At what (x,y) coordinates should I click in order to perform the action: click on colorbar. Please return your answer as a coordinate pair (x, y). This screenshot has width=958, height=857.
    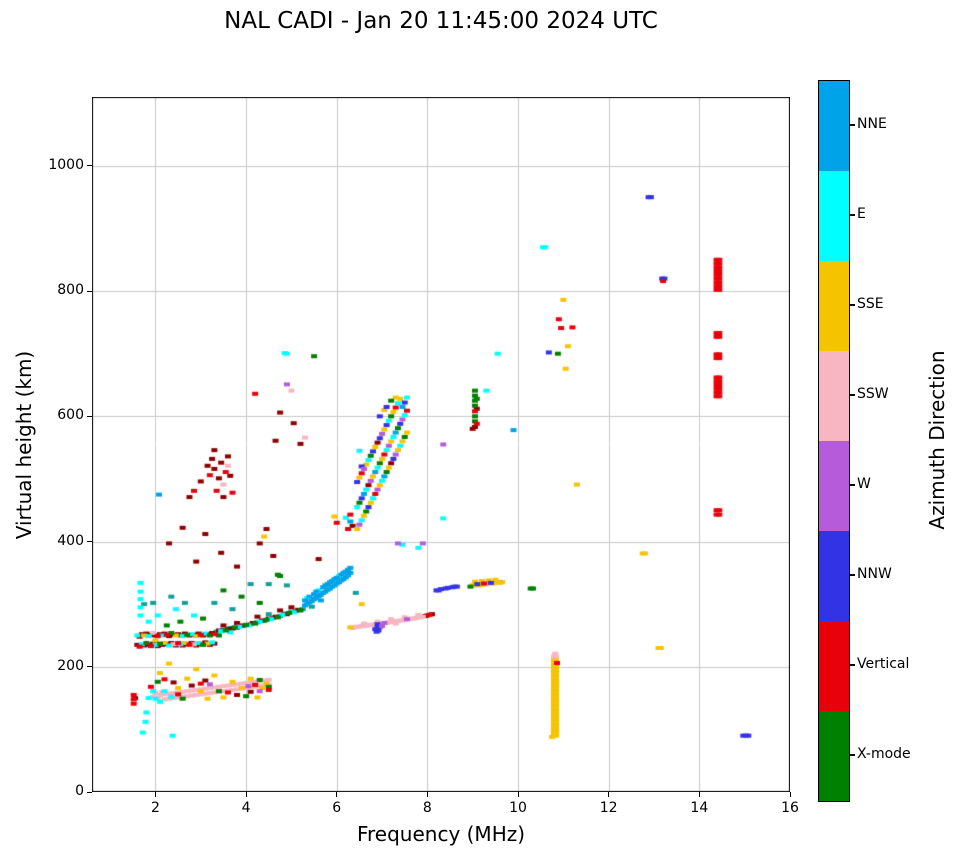
    Looking at the image, I should click on (834, 441).